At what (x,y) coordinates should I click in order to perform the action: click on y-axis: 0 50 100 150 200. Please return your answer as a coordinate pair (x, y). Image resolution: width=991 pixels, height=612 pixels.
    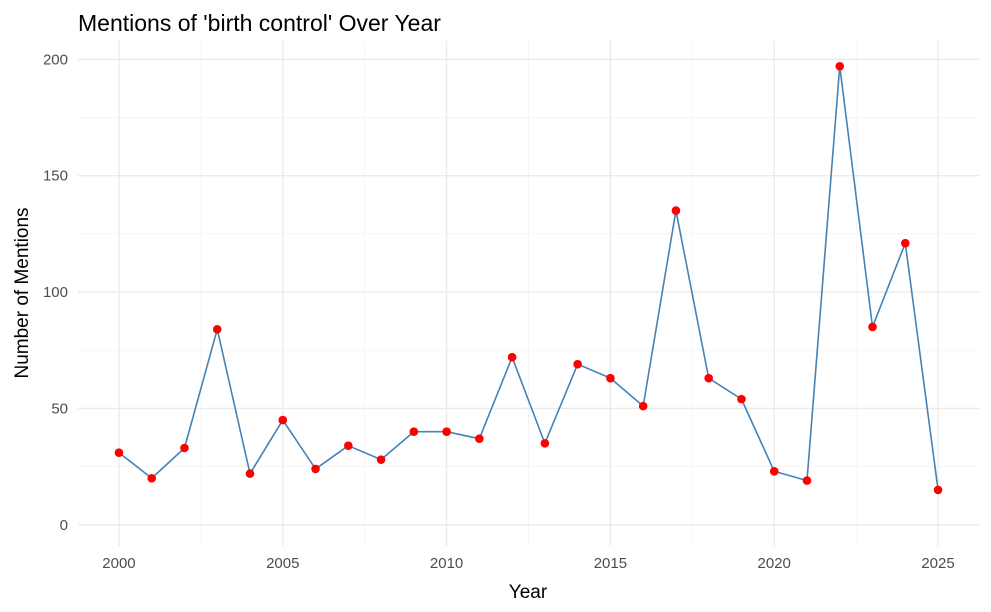
    Looking at the image, I should click on (55, 292).